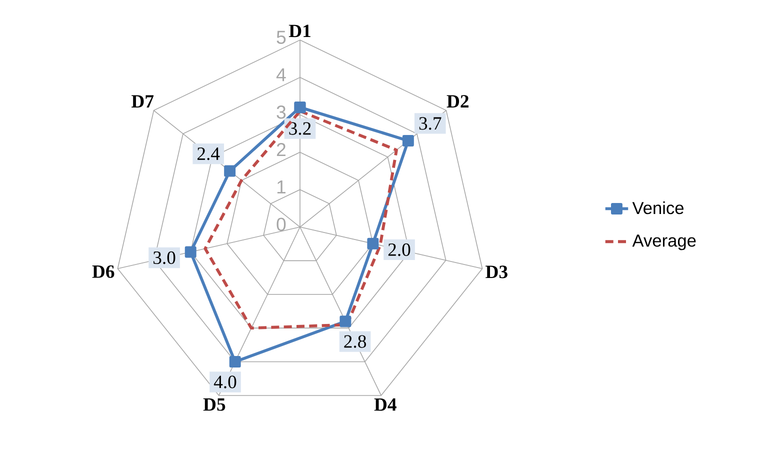  What do you see at coordinates (281, 224) in the screenshot?
I see `y-tick-label: 0` at bounding box center [281, 224].